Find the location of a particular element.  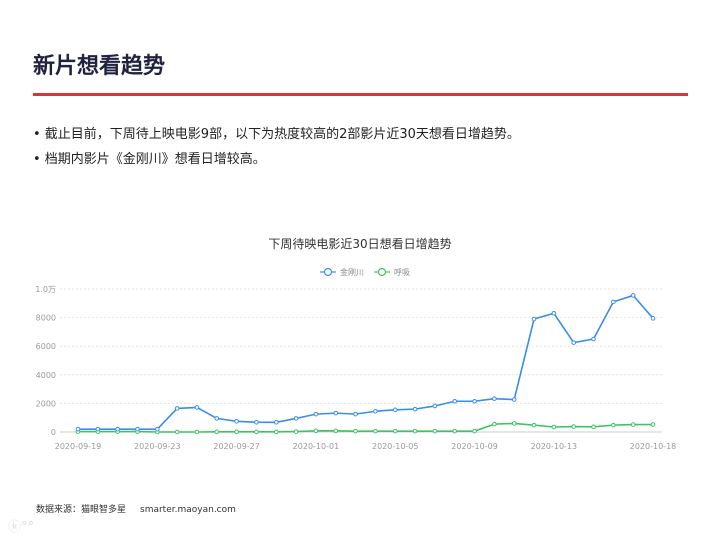

legend-label: 呼吸 is located at coordinates (402, 272).